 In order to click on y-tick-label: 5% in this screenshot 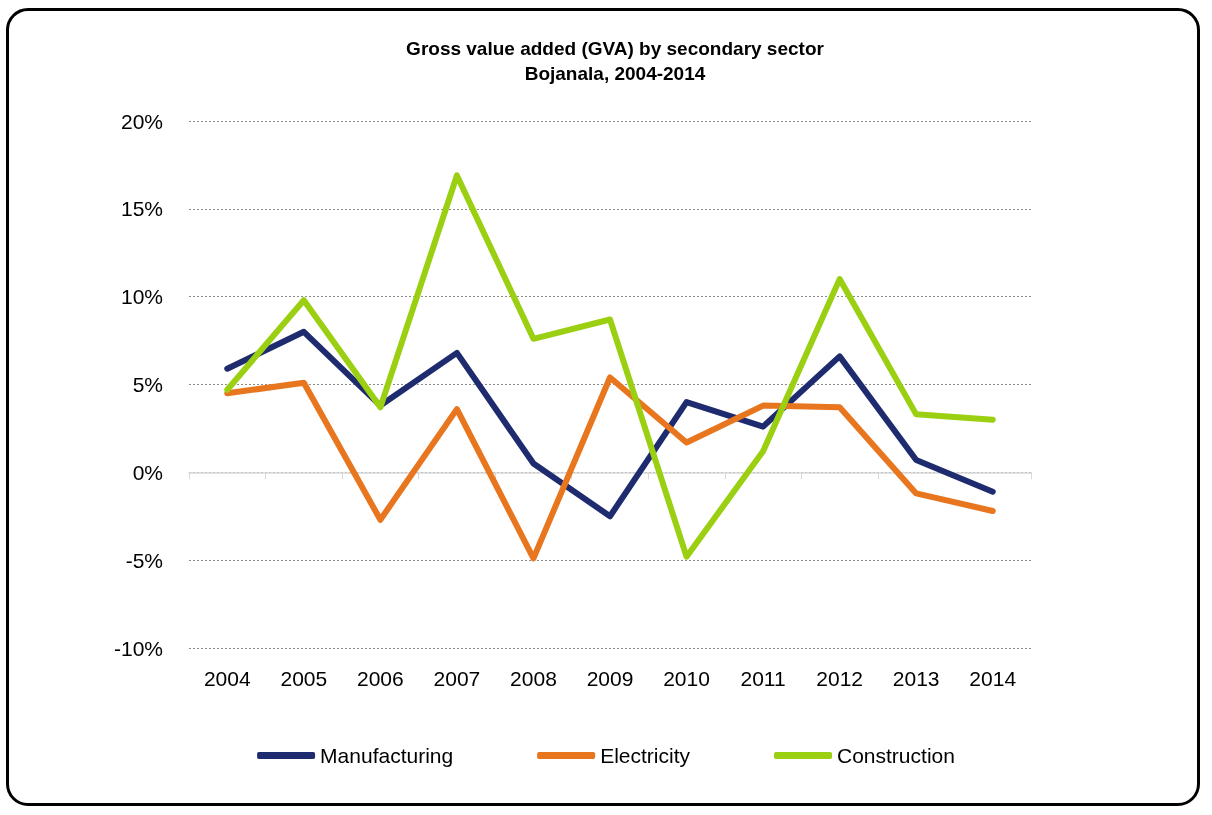, I will do `click(147, 384)`.